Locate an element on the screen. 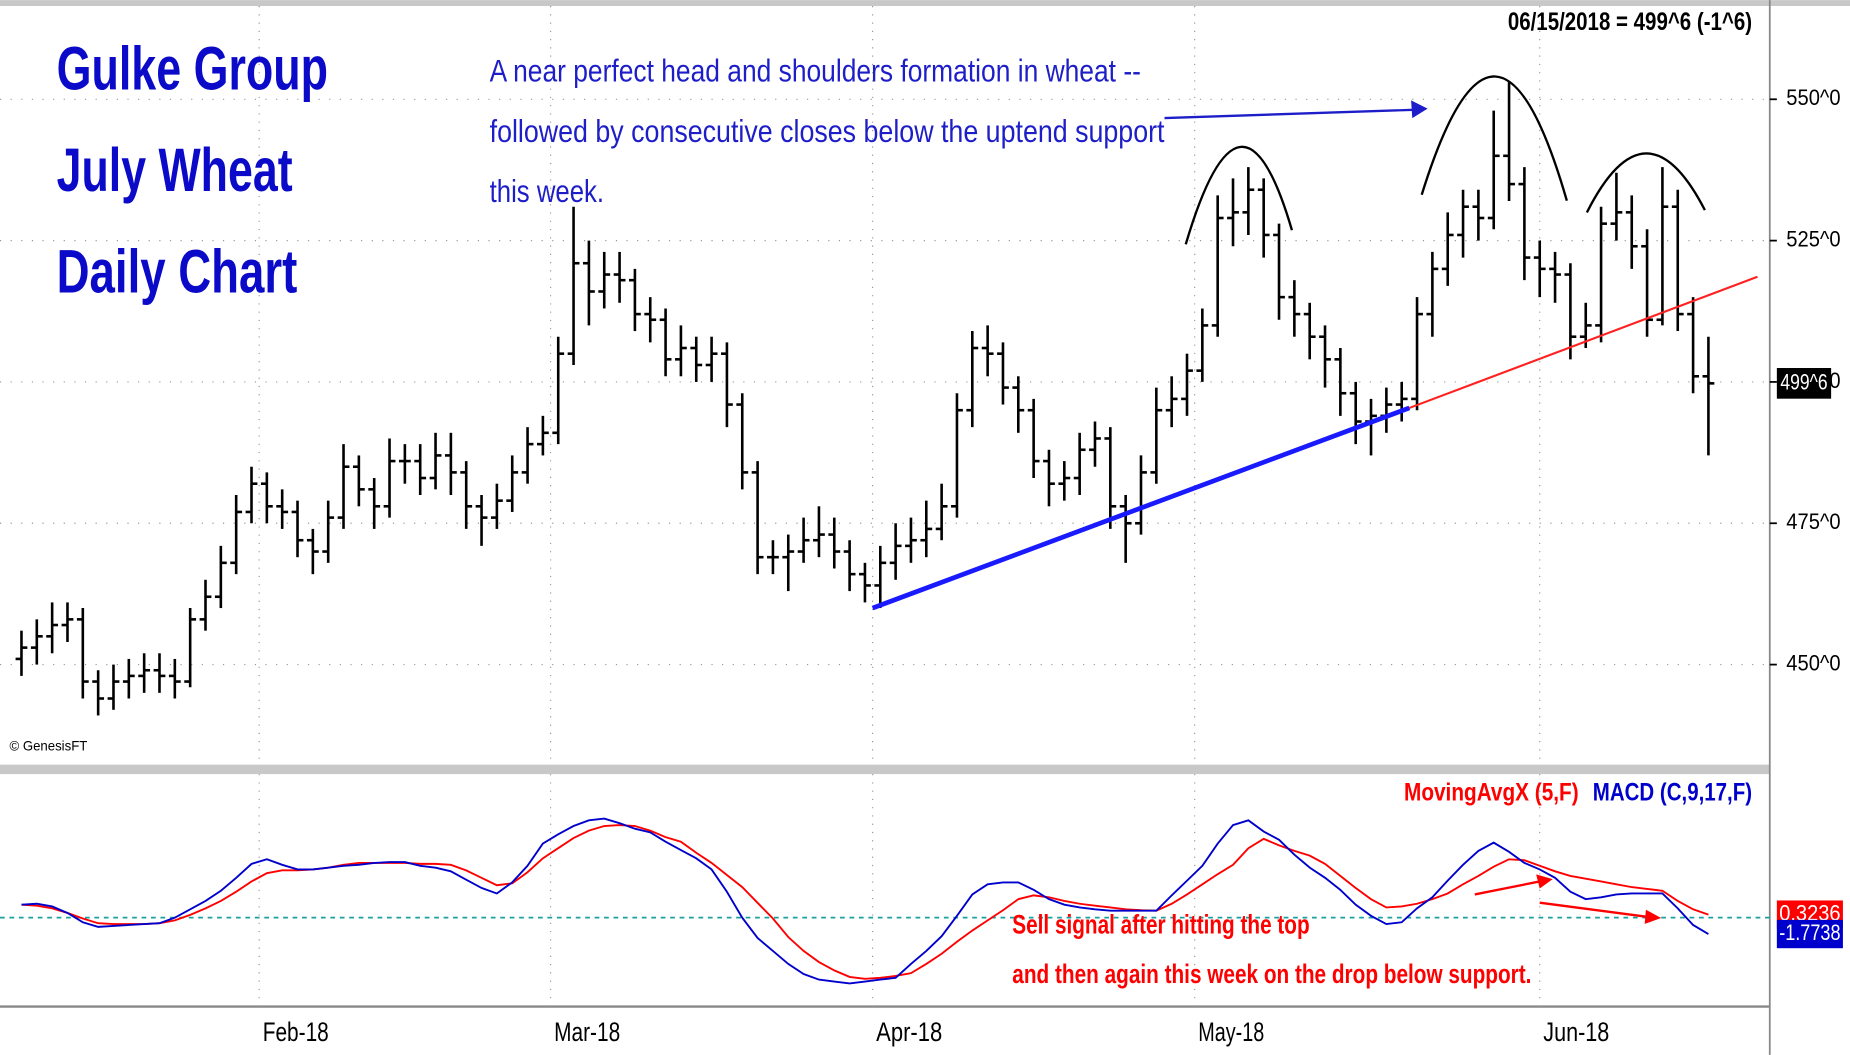  series-line is located at coordinates (865, 901).